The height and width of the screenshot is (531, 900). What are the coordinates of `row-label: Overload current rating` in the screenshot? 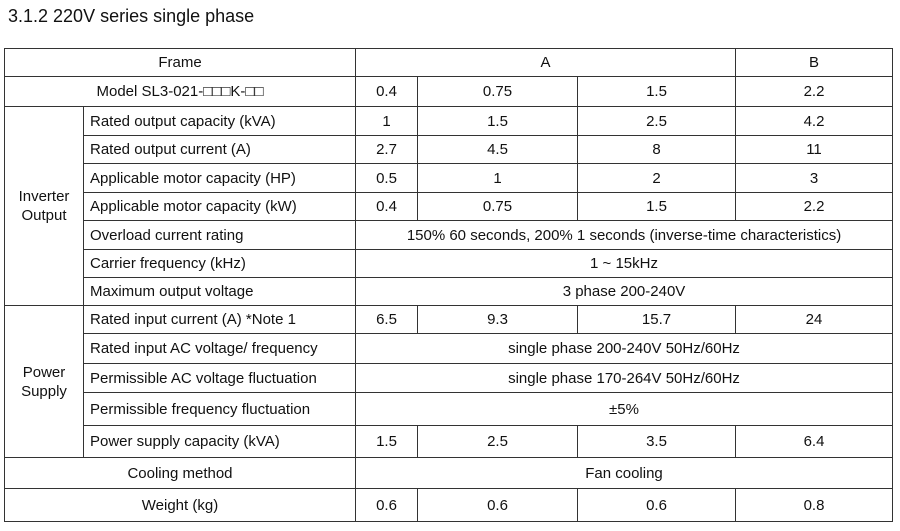 It's located at (219, 235).